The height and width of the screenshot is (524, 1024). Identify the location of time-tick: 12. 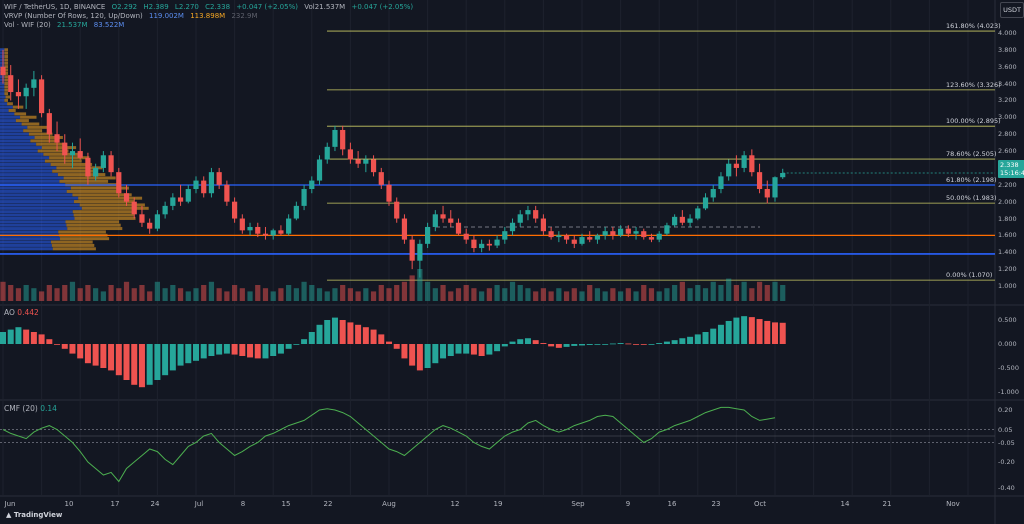
(455, 504).